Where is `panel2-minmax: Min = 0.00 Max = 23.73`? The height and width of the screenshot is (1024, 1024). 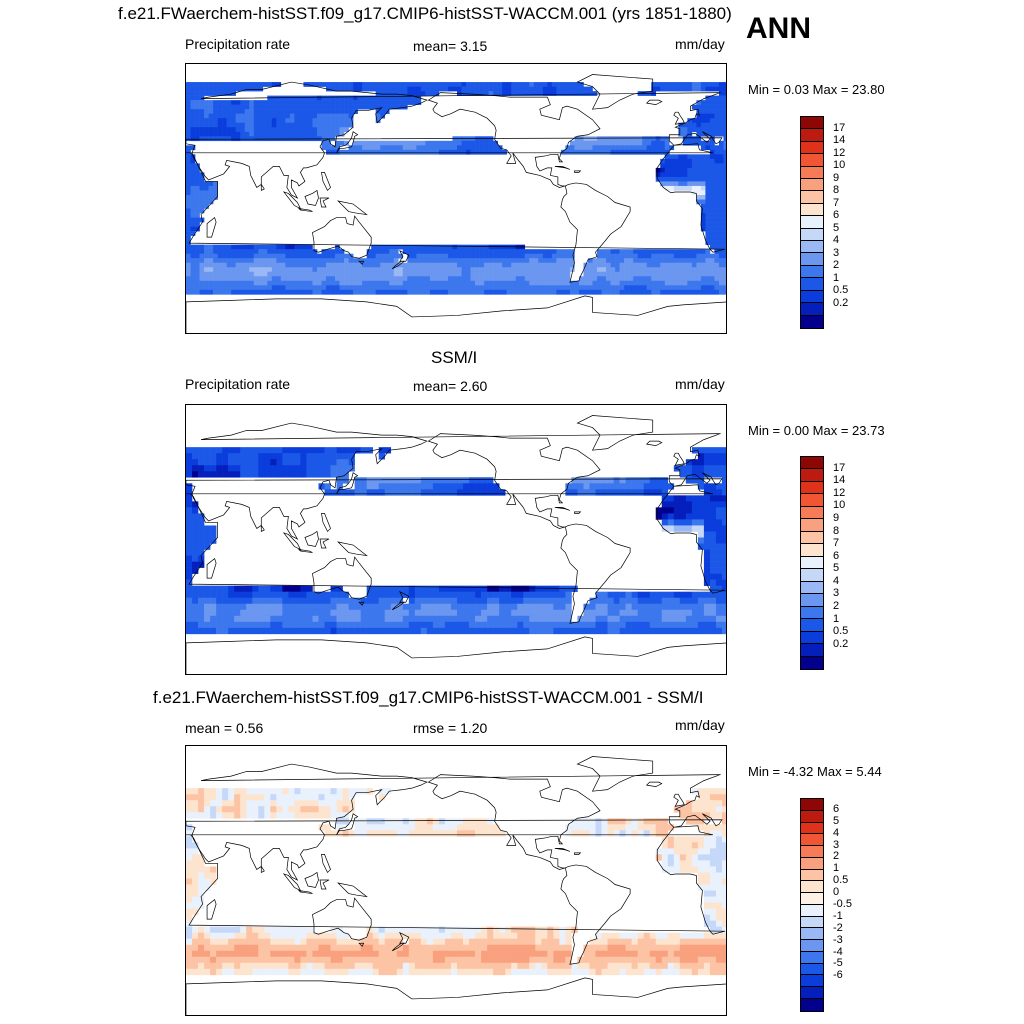 panel2-minmax: Min = 0.00 Max = 23.73 is located at coordinates (816, 430).